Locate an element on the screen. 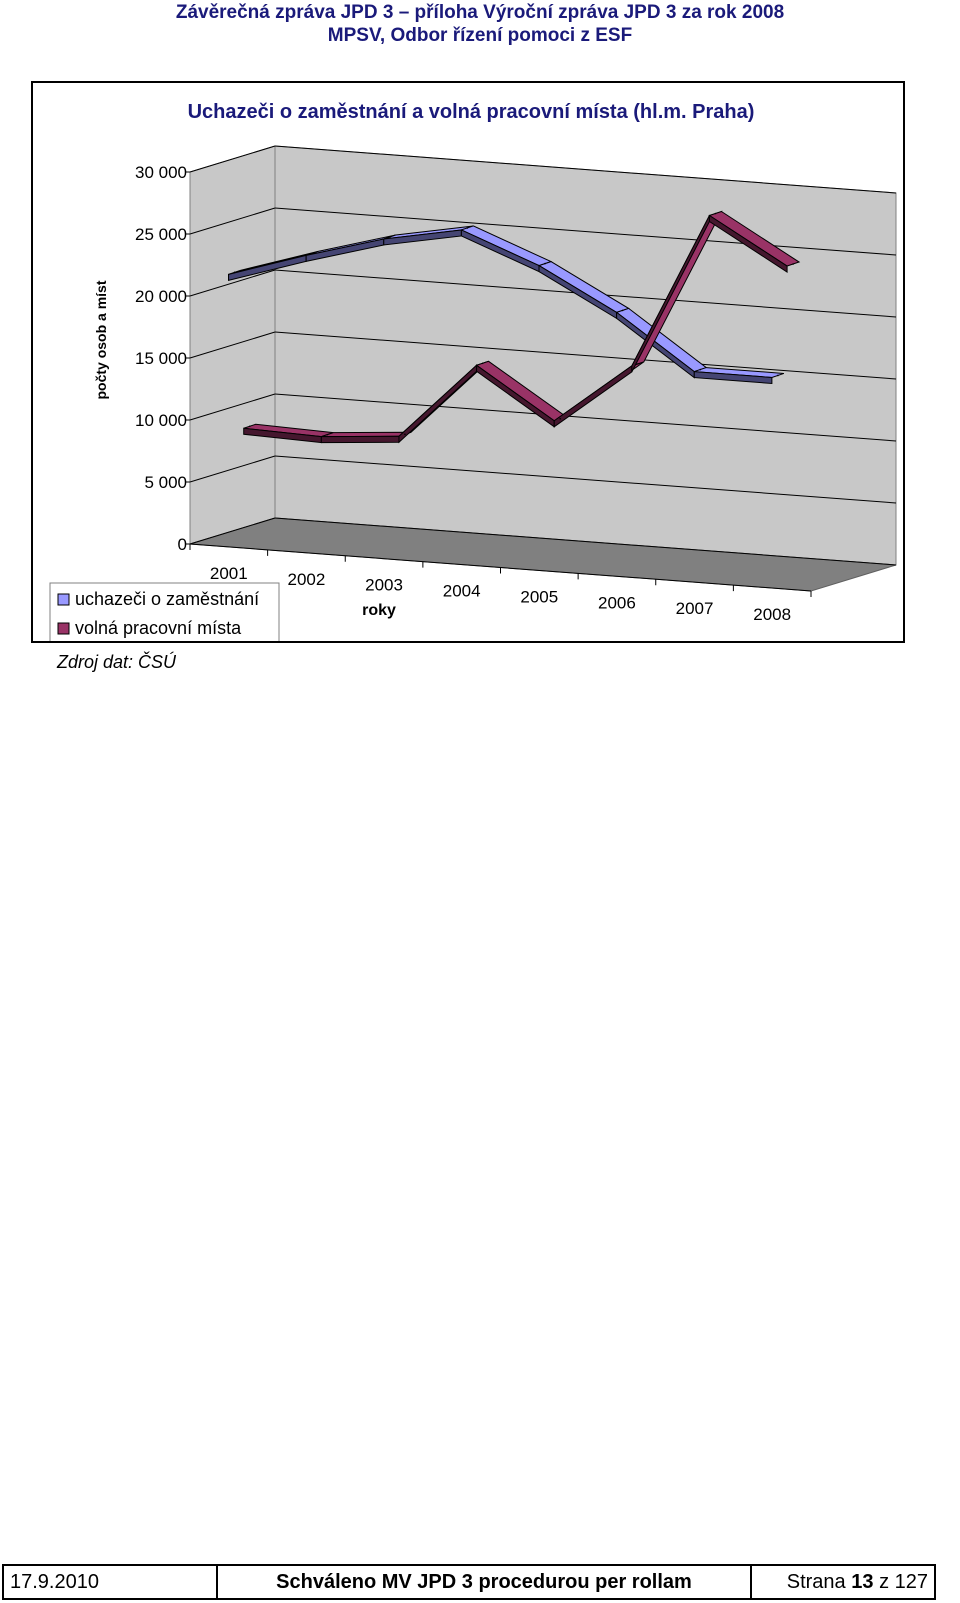 The height and width of the screenshot is (1603, 960). y-axis-label: počty osob a míst is located at coordinates (101, 339).